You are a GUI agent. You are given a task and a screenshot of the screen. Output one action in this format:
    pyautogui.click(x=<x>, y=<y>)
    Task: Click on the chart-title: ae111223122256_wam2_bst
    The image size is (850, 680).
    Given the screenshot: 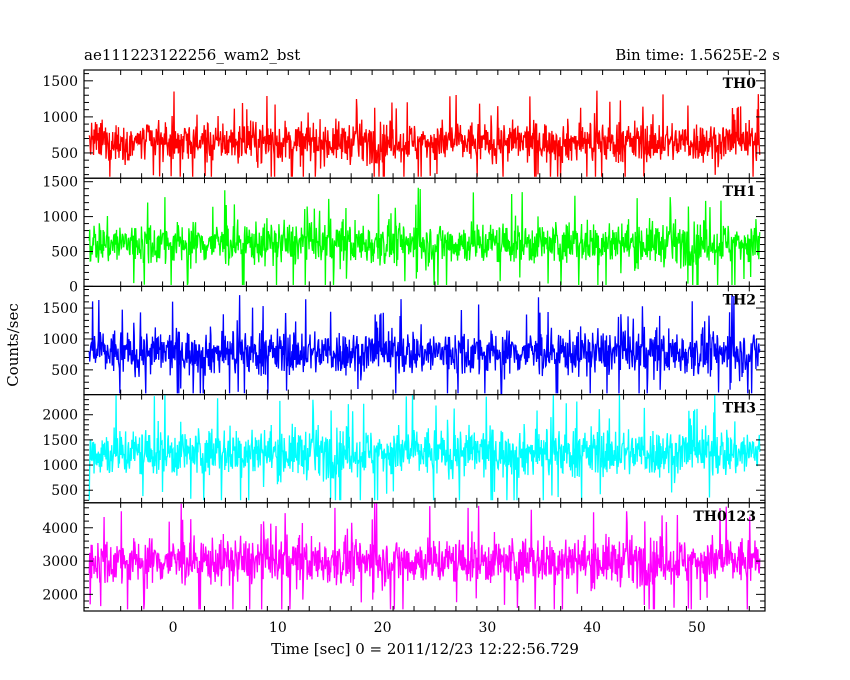 What is the action you would take?
    pyautogui.click(x=192, y=55)
    